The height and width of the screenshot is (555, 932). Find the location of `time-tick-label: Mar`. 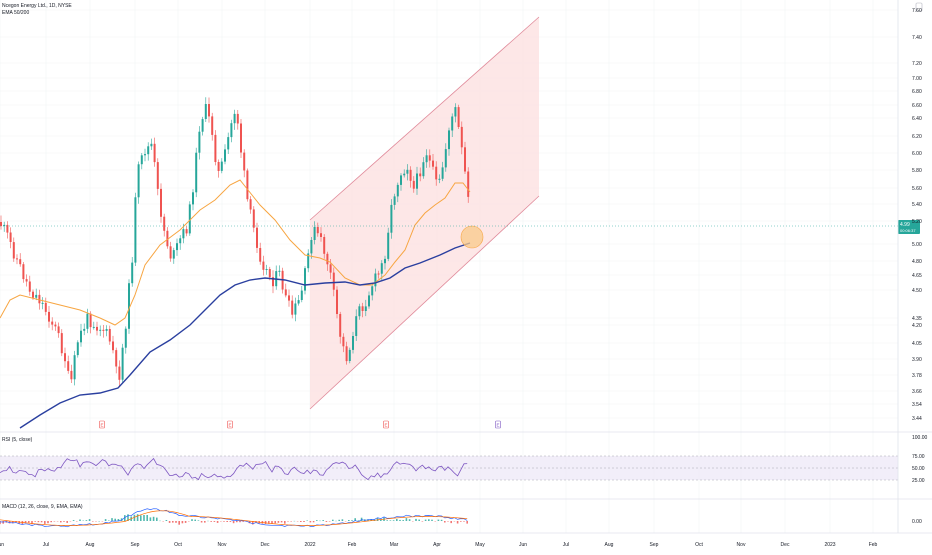

time-tick-label: Mar is located at coordinates (394, 545).